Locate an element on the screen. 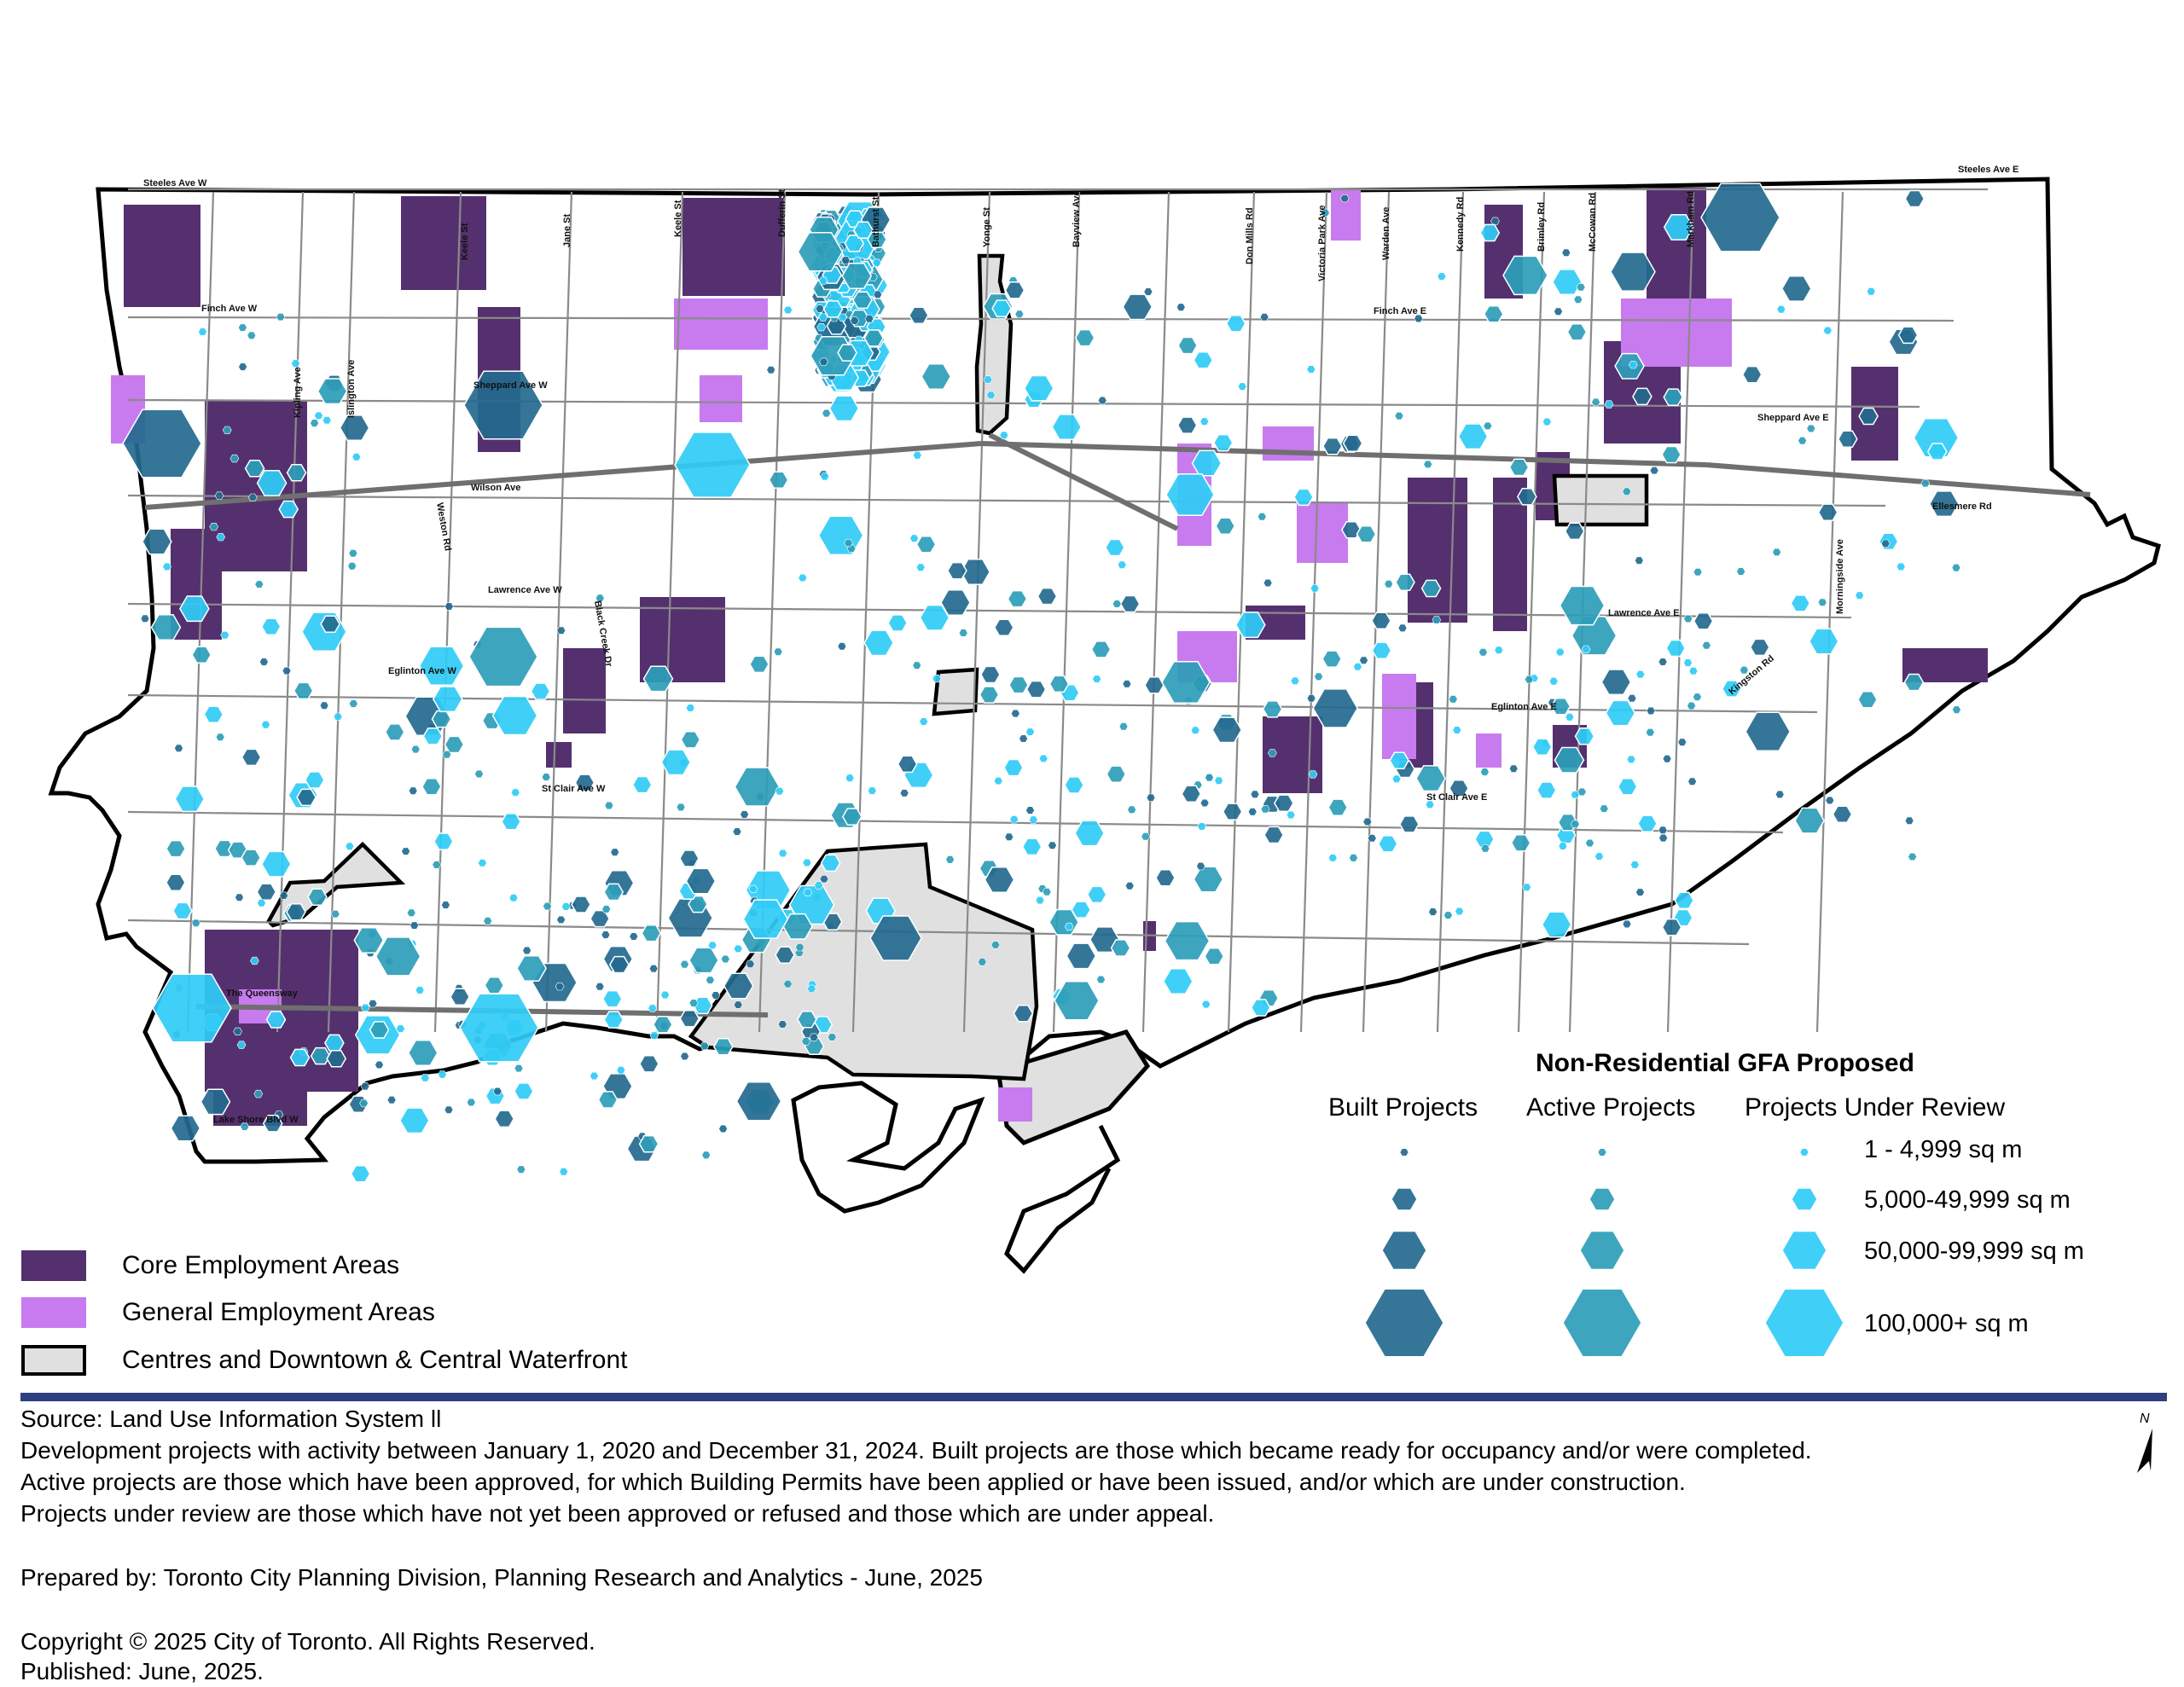 The image size is (2184, 1687). label-bathurst: Bathurst St is located at coordinates (876, 222).